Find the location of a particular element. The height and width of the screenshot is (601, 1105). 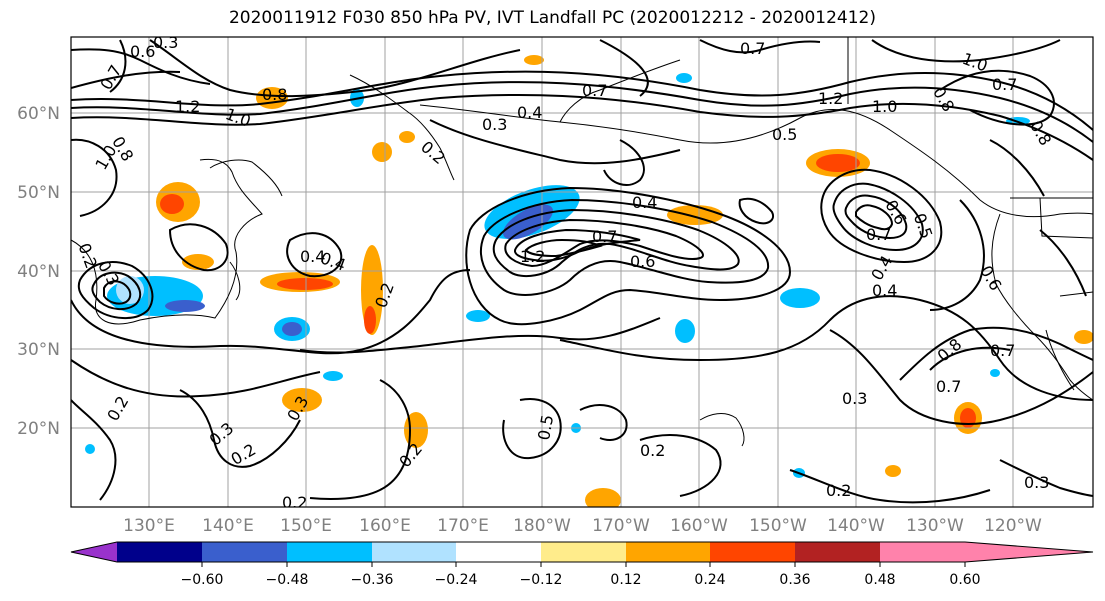

lat-label: 30°N is located at coordinates (38, 350).